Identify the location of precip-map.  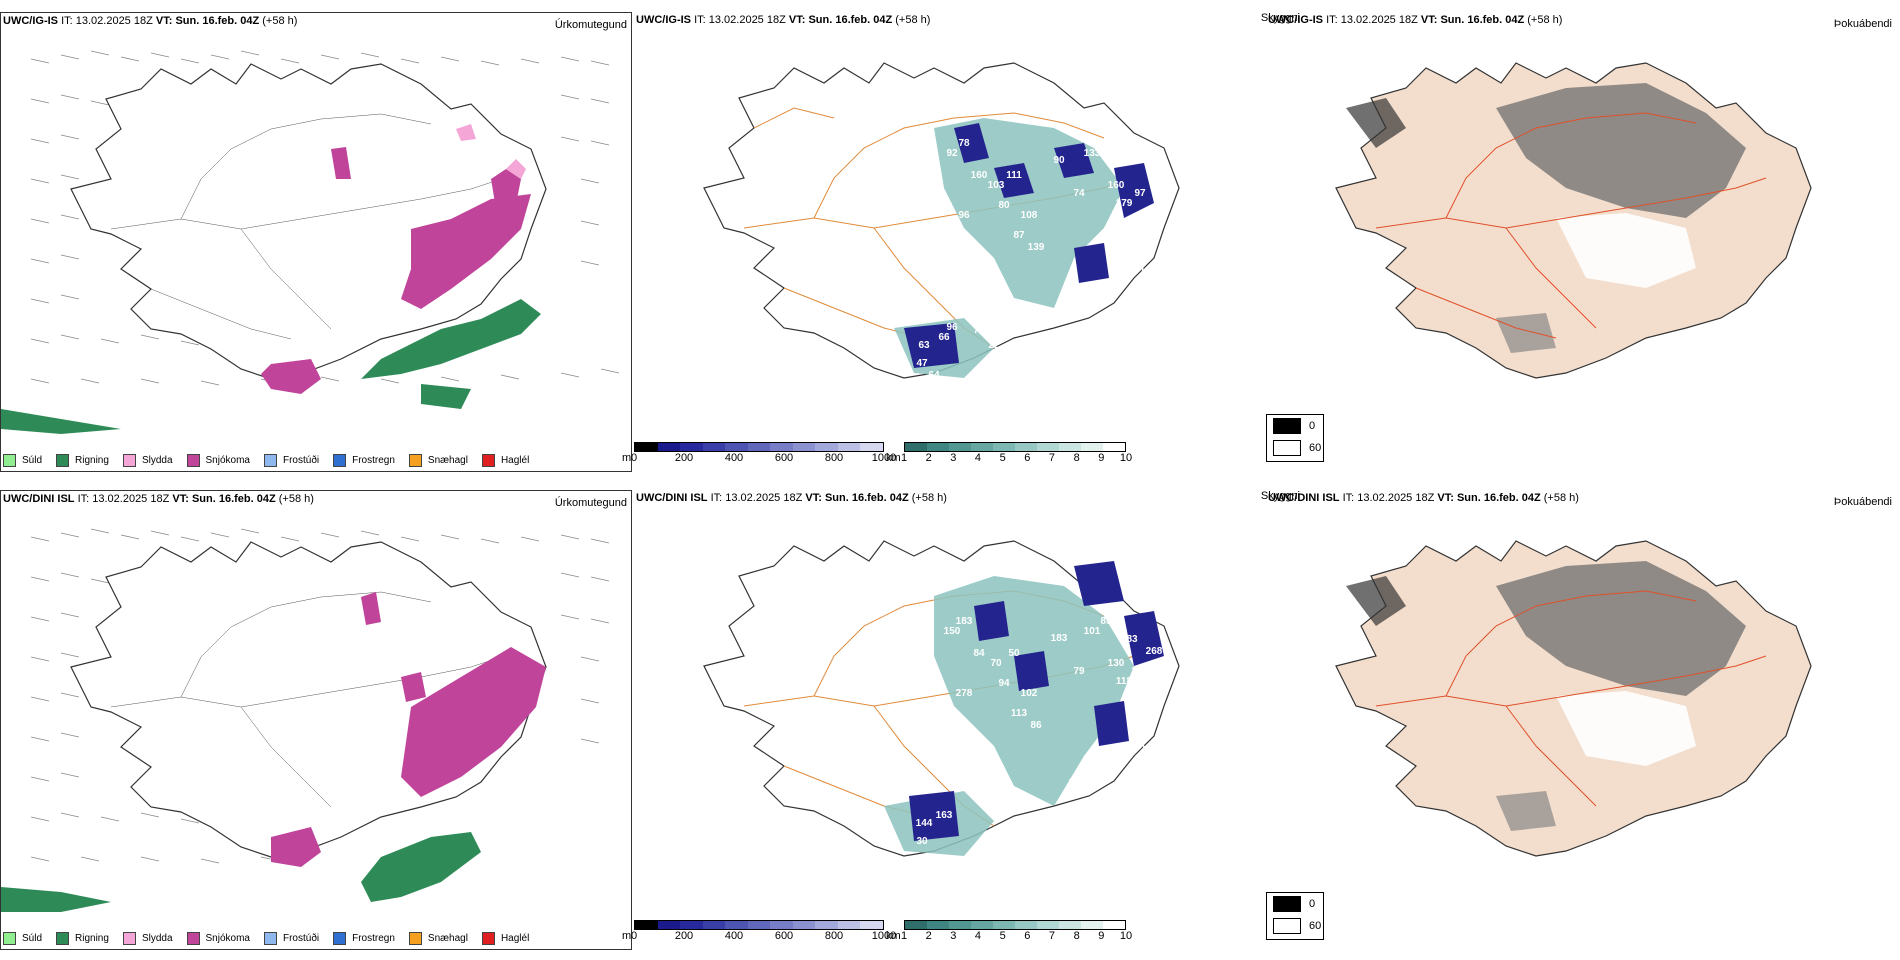
(310, 242).